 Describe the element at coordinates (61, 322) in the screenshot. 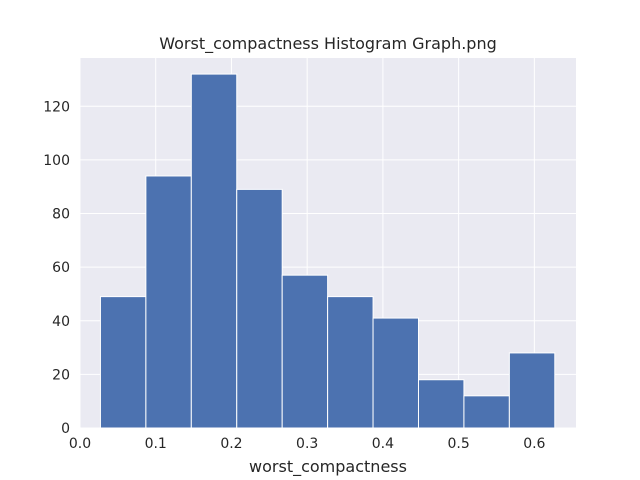

I see `y-tick-label-2: 40` at that location.